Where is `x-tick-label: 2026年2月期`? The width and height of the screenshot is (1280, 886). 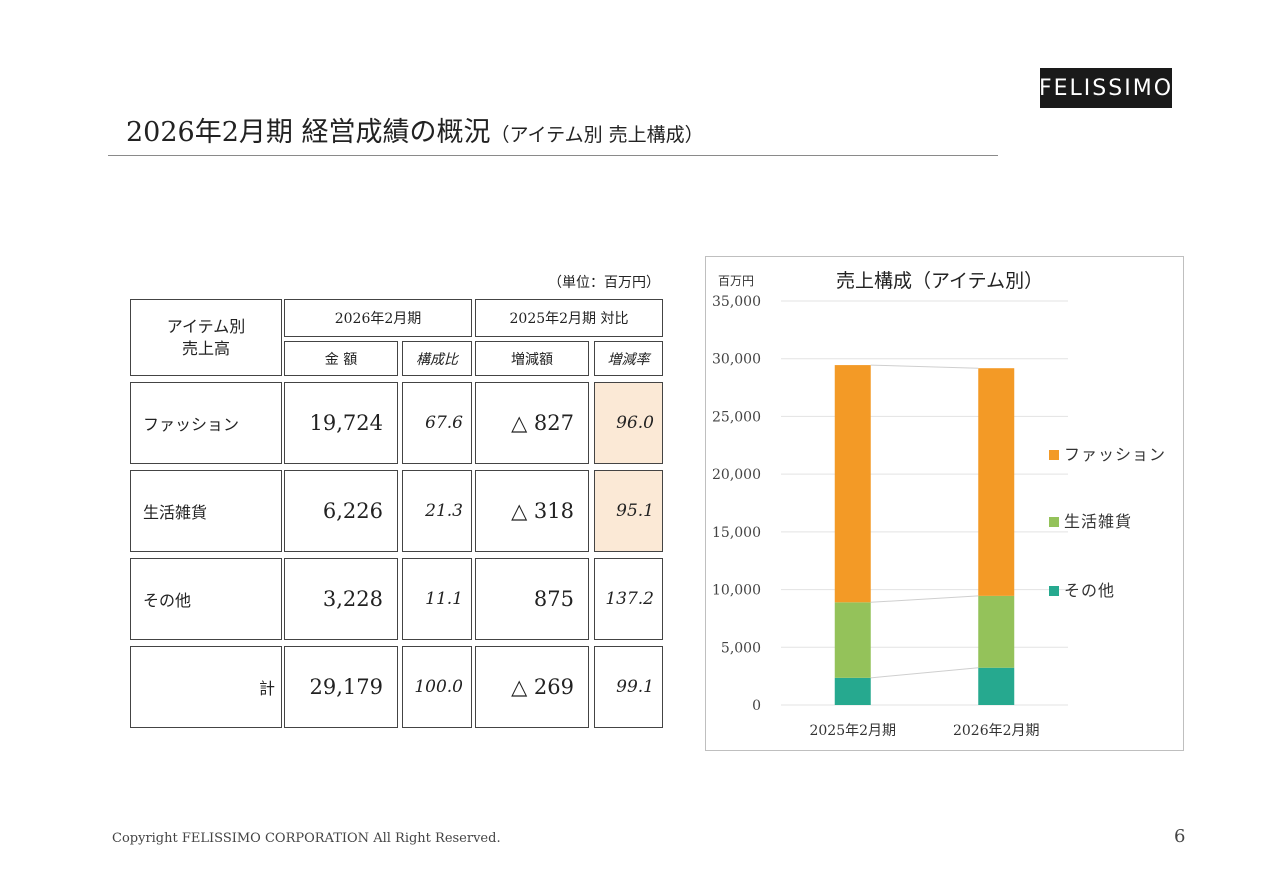 x-tick-label: 2026年2月期 is located at coordinates (996, 731).